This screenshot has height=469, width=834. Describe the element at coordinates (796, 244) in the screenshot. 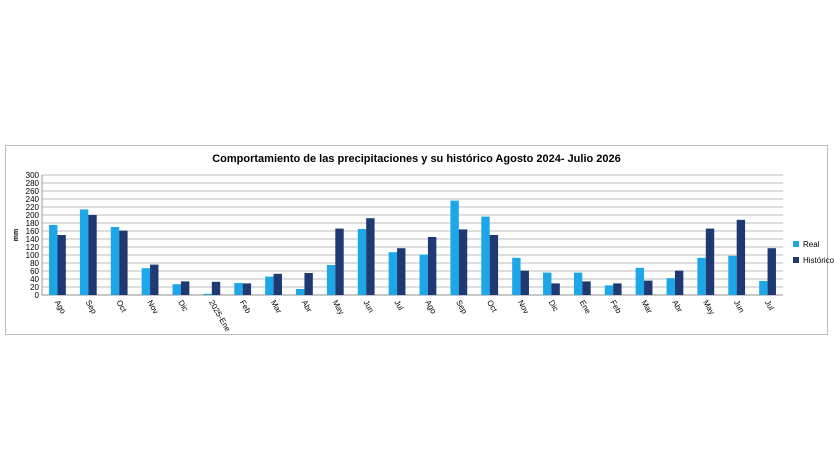

I see `legend-swatch-real` at that location.